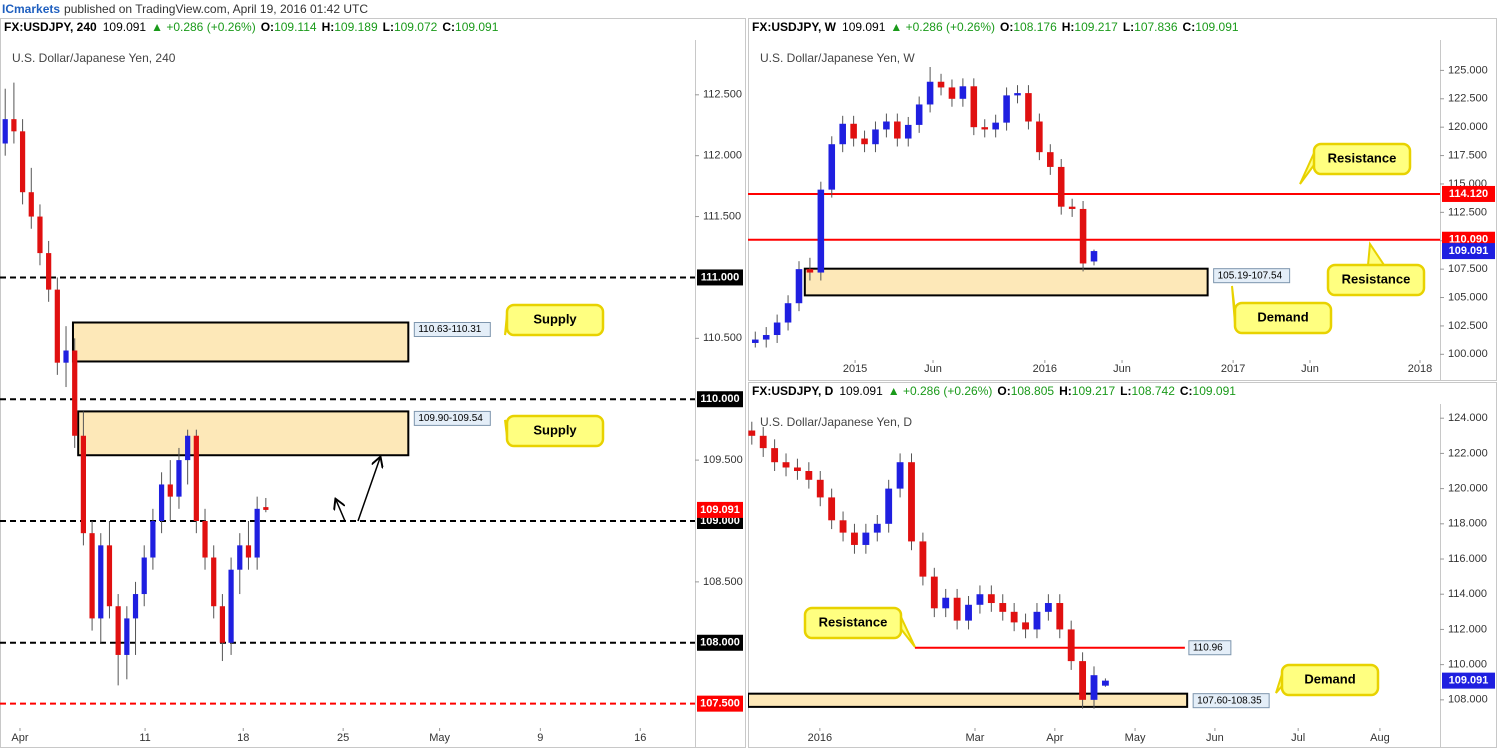 The height and width of the screenshot is (748, 1497). Describe the element at coordinates (1468, 240) in the screenshot. I see `level-label: 110.090` at that location.